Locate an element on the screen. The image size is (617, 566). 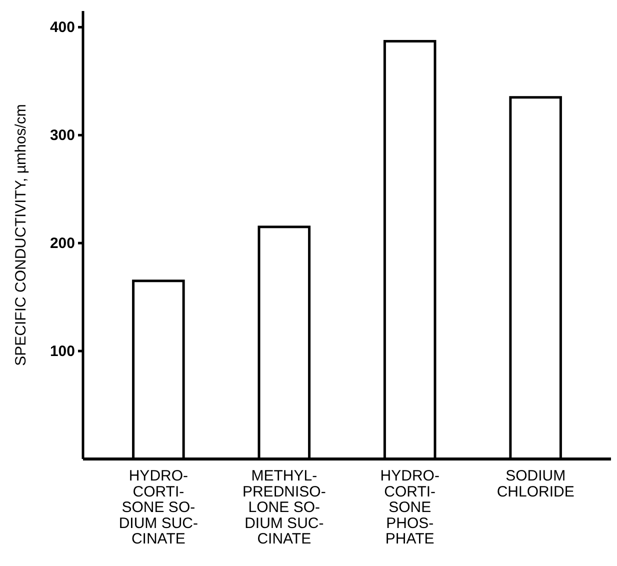
x-tick-label: METHYL- PREDNISO- LONE SO- DIUM SUC- CINATE is located at coordinates (284, 508).